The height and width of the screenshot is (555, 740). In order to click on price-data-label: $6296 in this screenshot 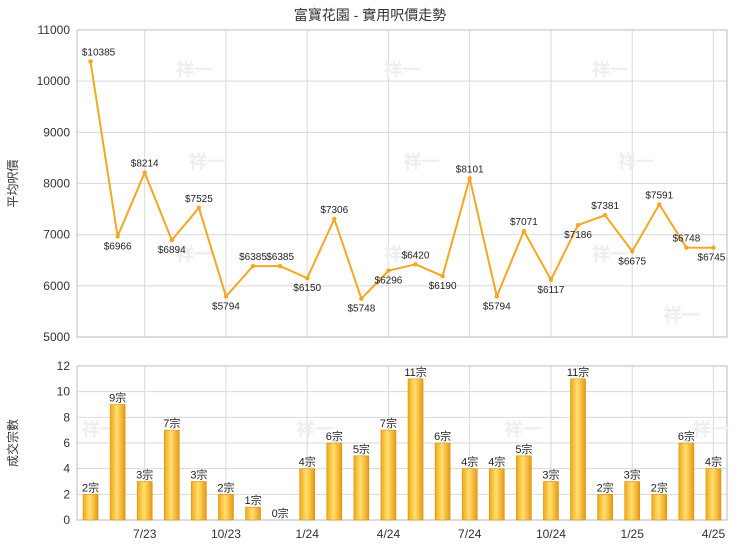, I will do `click(389, 281)`.